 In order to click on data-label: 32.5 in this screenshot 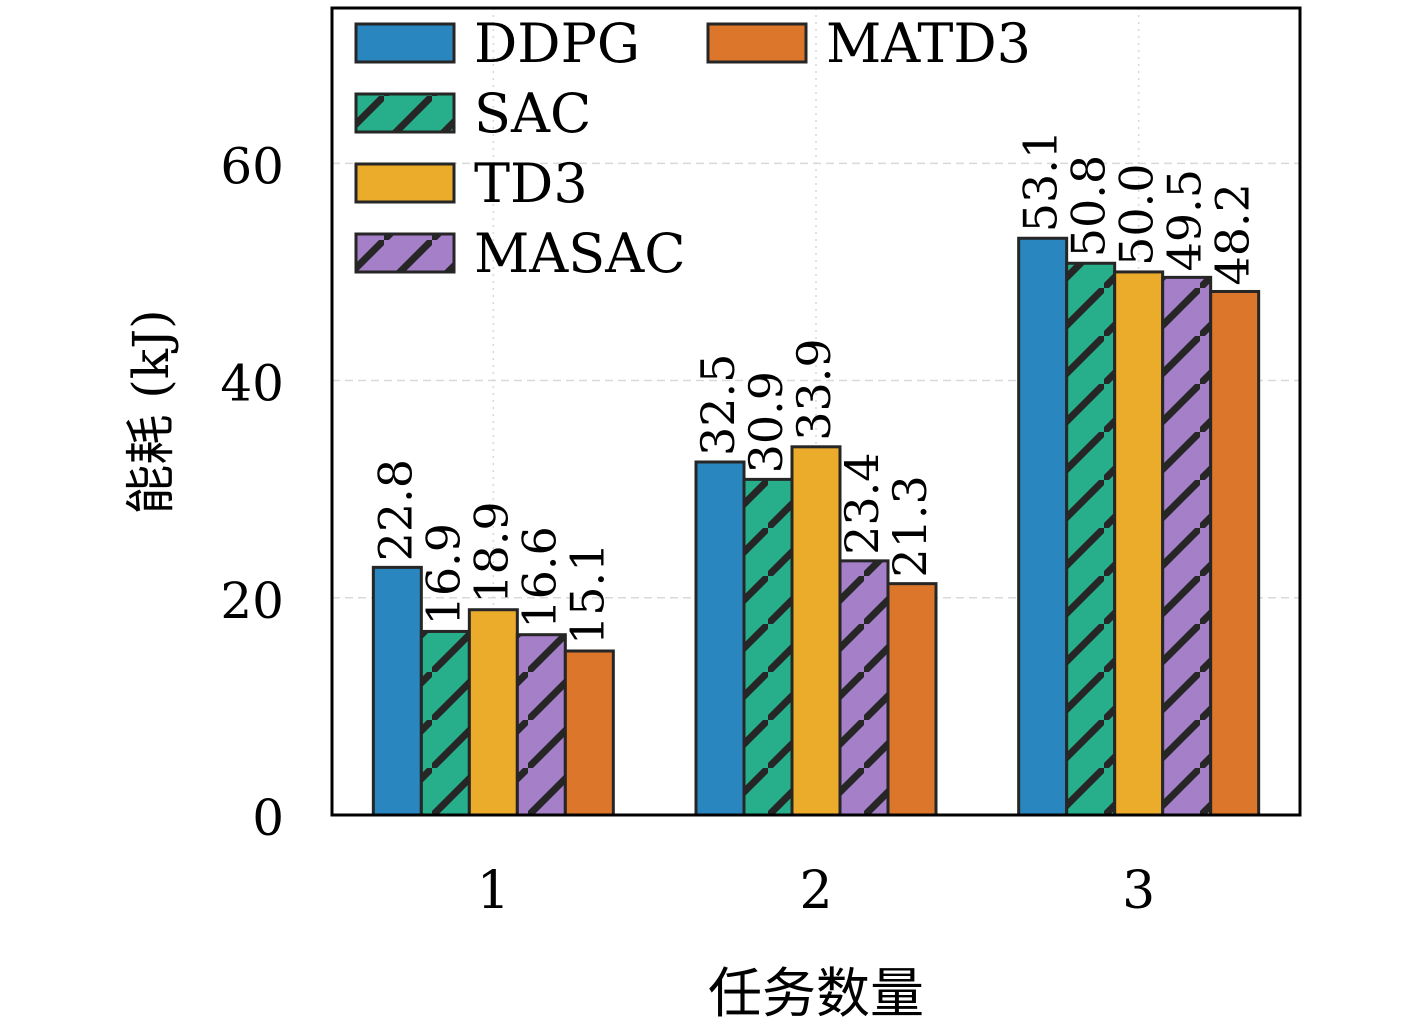, I will do `click(718, 405)`.